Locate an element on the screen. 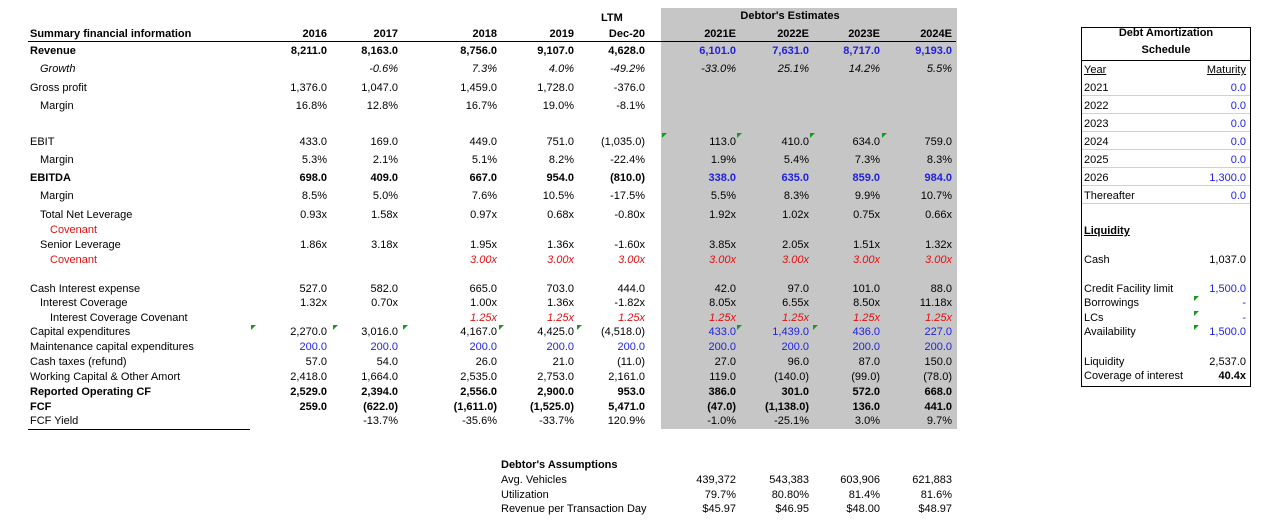  year-header-cell: 2018 is located at coordinates (484, 34).